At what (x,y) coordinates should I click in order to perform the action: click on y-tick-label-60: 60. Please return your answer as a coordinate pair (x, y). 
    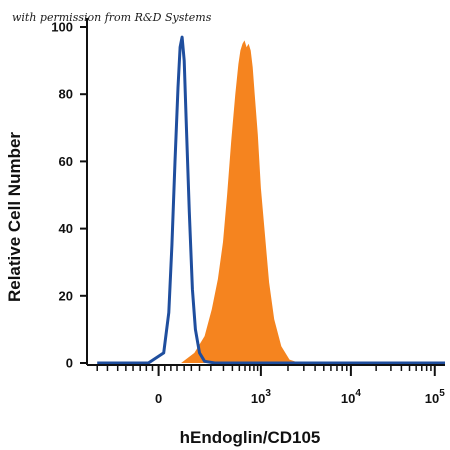
    Looking at the image, I should click on (66, 161).